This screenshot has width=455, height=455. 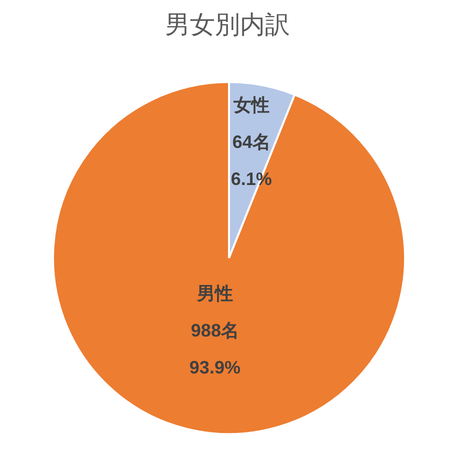 What do you see at coordinates (251, 105) in the screenshot?
I see `slice-label: 女性` at bounding box center [251, 105].